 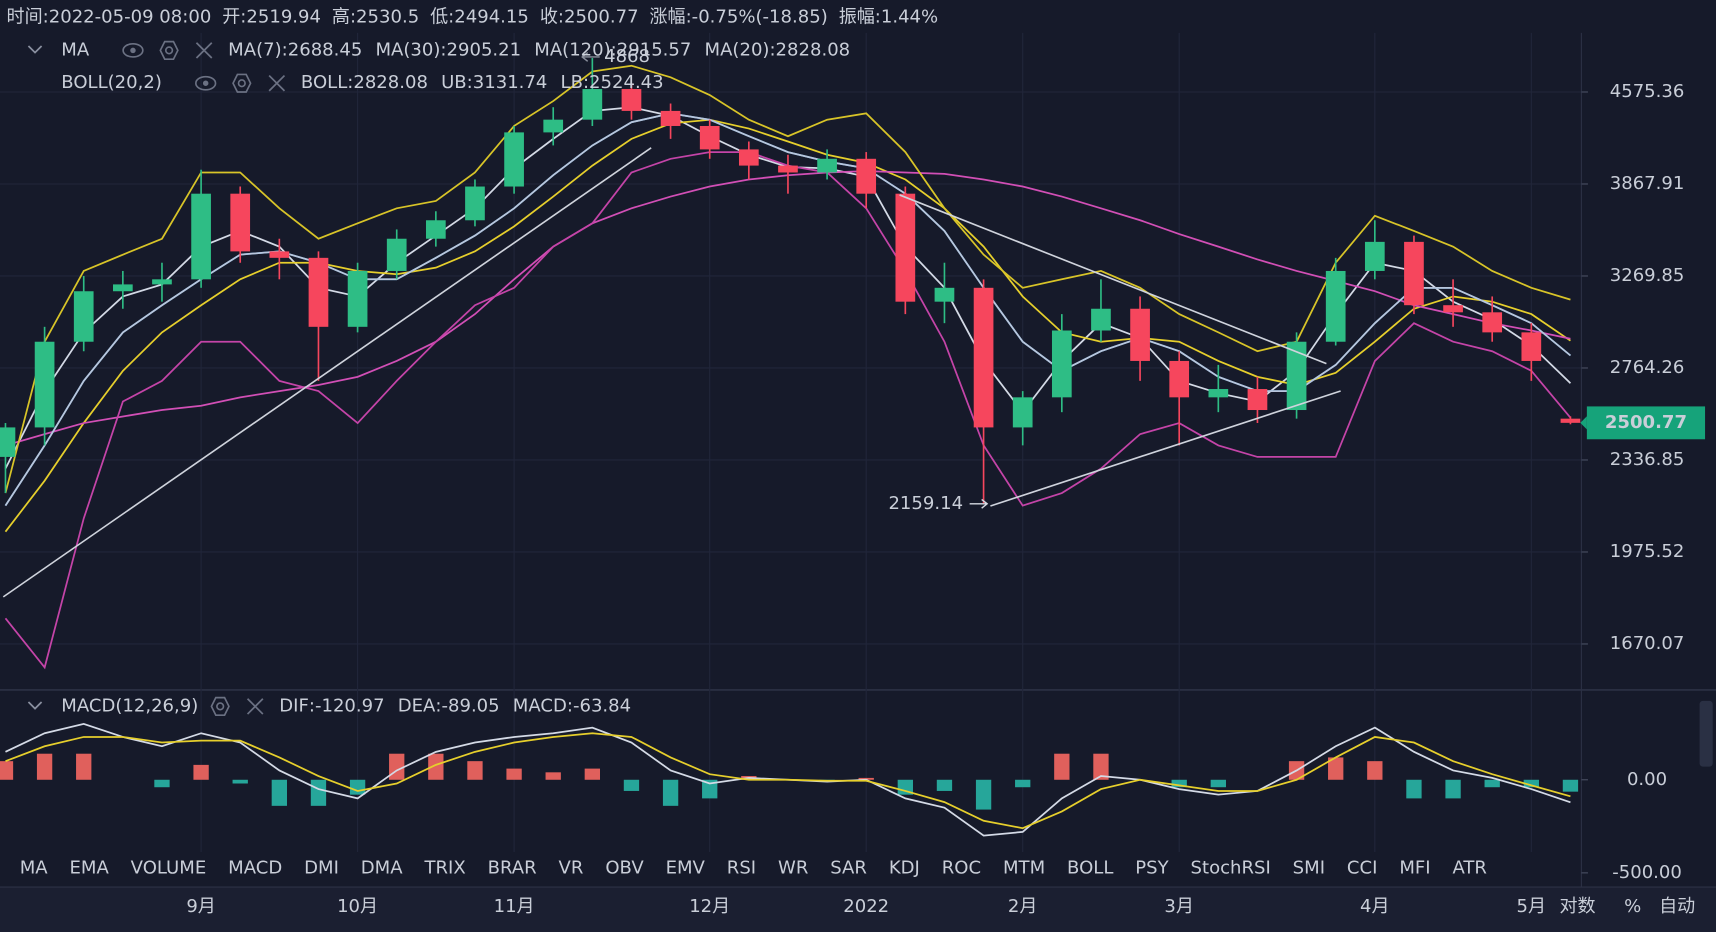 I want to click on info-text: MA(30), so click(x=407, y=49).